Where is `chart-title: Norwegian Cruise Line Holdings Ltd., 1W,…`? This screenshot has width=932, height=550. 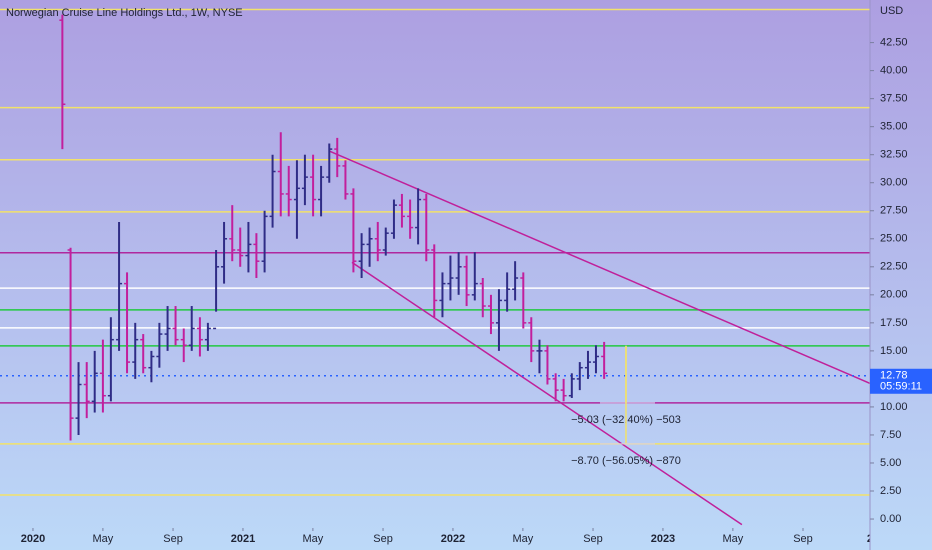
chart-title: Norwegian Cruise Line Holdings Ltd., 1W,… is located at coordinates (124, 13).